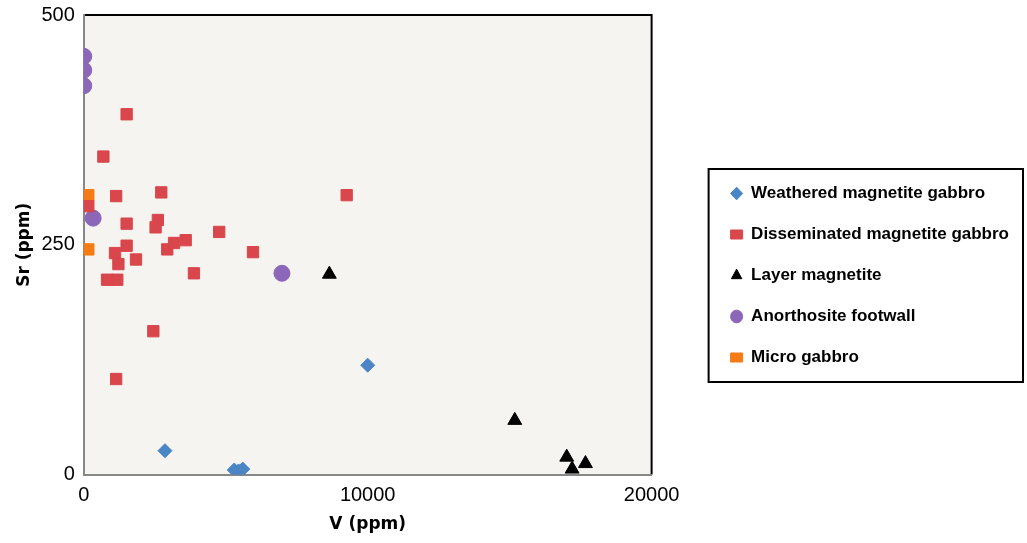 This screenshot has width=1027, height=543. Describe the element at coordinates (816, 275) in the screenshot. I see `legend-label: Layer magnetite` at that location.